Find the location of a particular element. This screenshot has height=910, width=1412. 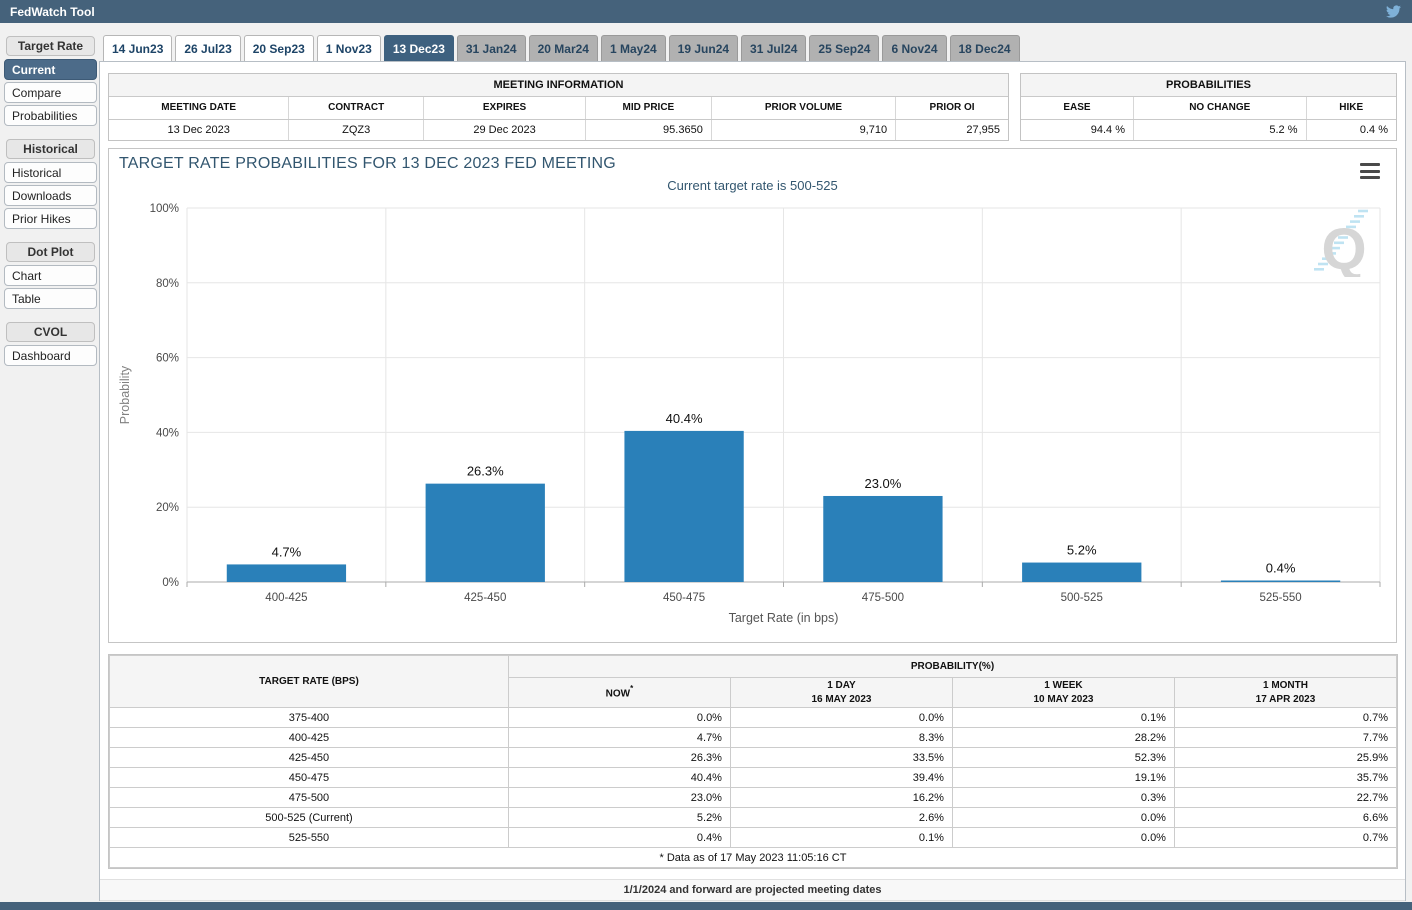

twitter-icon is located at coordinates (1393, 11).